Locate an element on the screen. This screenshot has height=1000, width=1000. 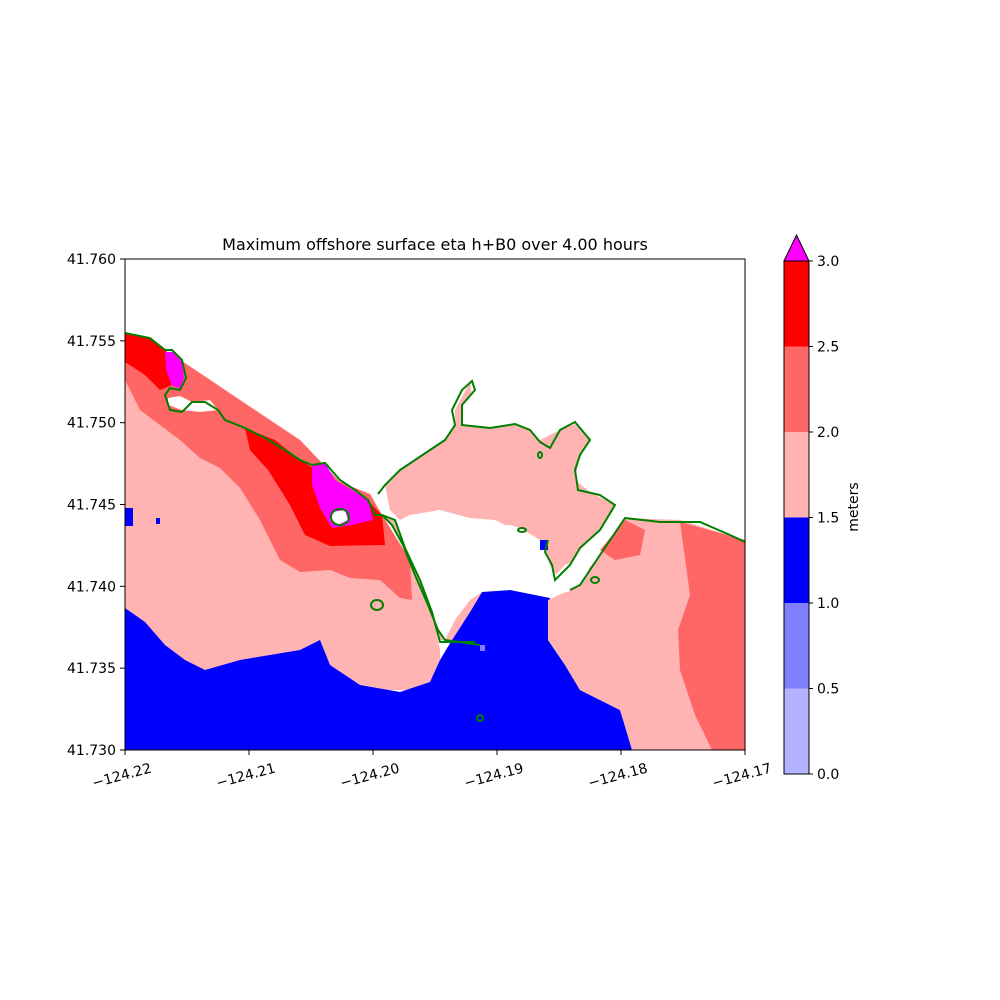
y-tick-label: 41.750 is located at coordinates (91, 424).